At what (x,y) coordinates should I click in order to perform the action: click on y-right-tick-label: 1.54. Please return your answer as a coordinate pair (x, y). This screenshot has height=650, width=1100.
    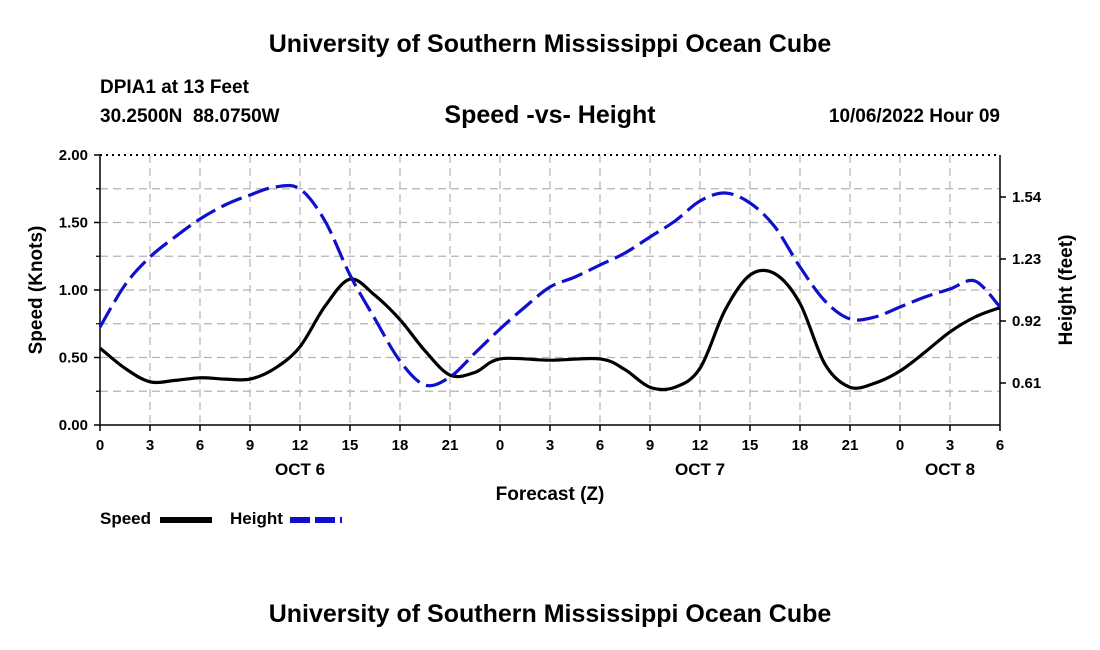
    Looking at the image, I should click on (1027, 197).